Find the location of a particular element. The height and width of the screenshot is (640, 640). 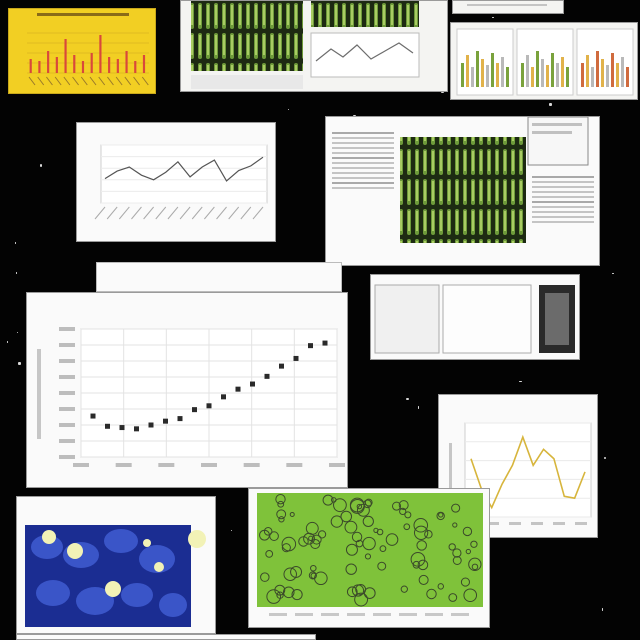

document-plant-panel is located at coordinates (462, 191).